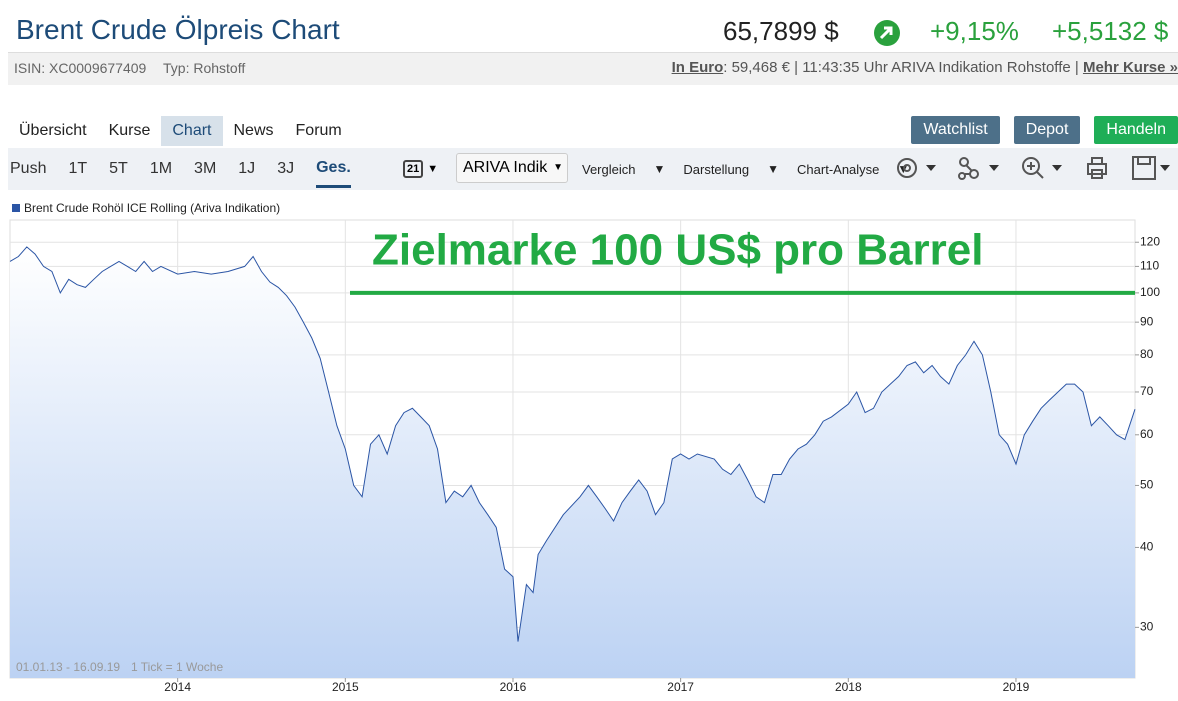 This screenshot has height=701, width=1178. Describe the element at coordinates (118, 168) in the screenshot. I see `period: 5T` at that location.